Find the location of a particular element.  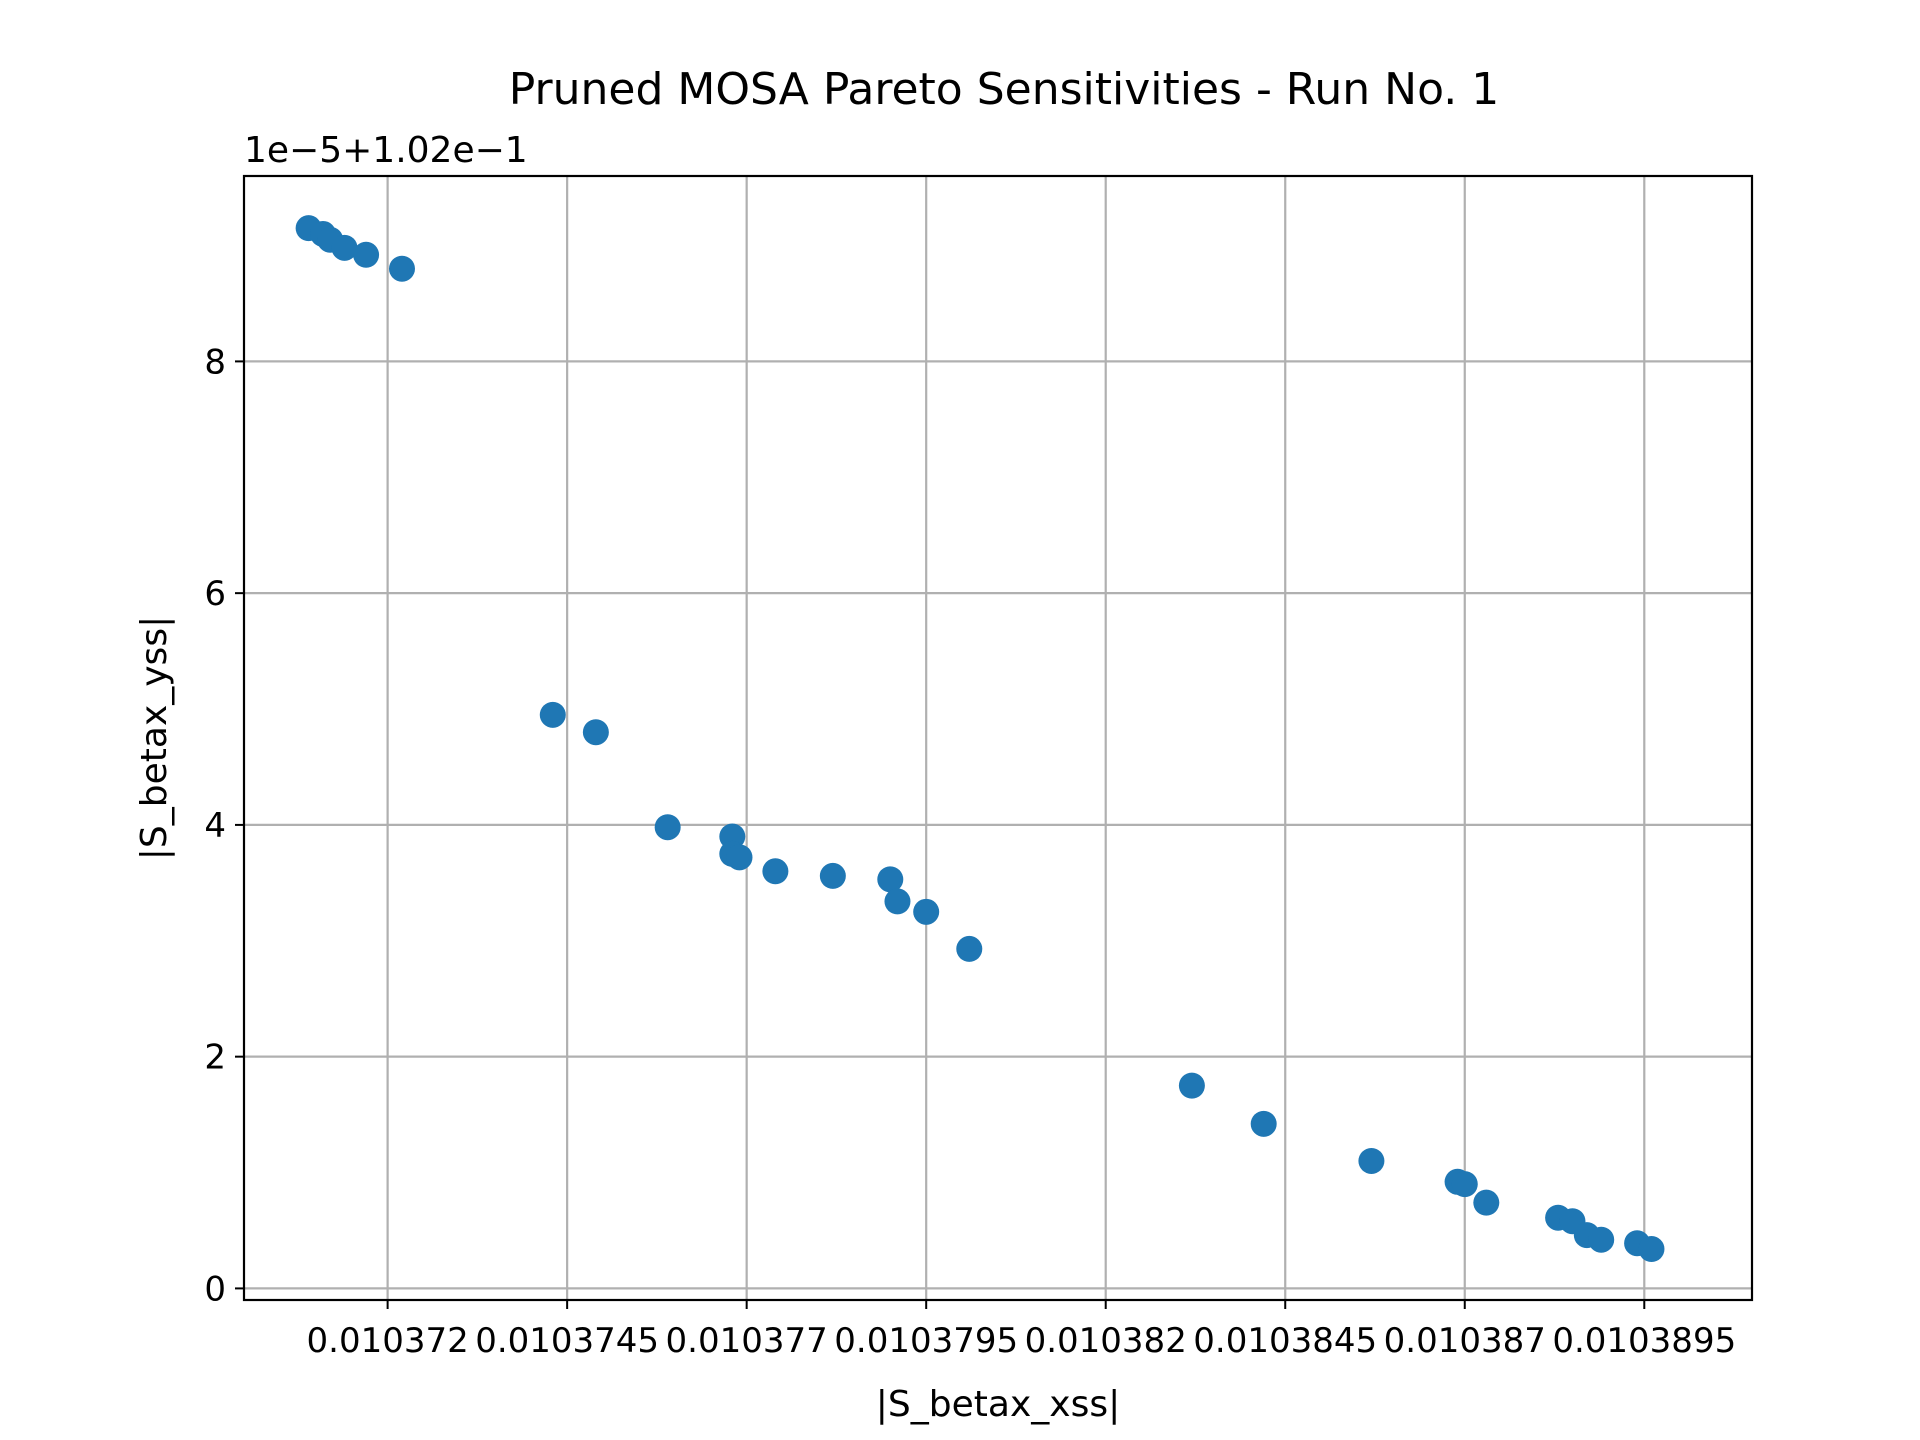

y-tick-label: 0 is located at coordinates (215, 1289).